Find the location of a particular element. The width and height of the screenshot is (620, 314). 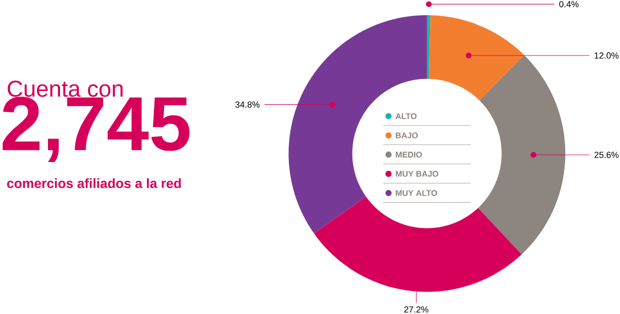

data-label: 12.0% is located at coordinates (606, 55).